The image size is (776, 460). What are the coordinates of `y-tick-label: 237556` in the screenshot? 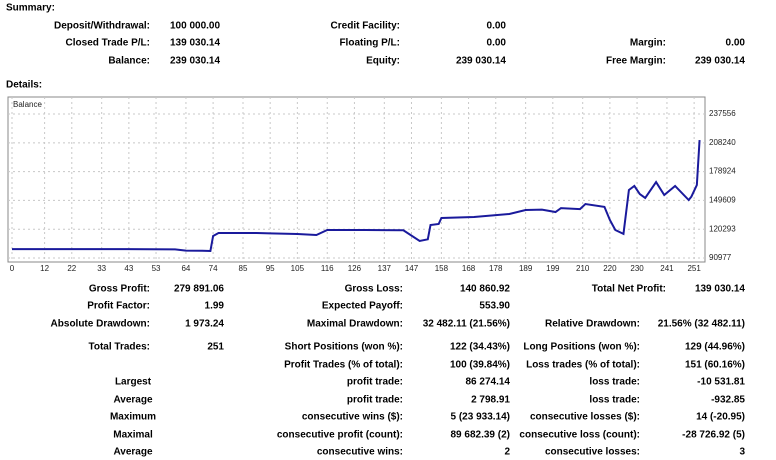 It's located at (722, 113).